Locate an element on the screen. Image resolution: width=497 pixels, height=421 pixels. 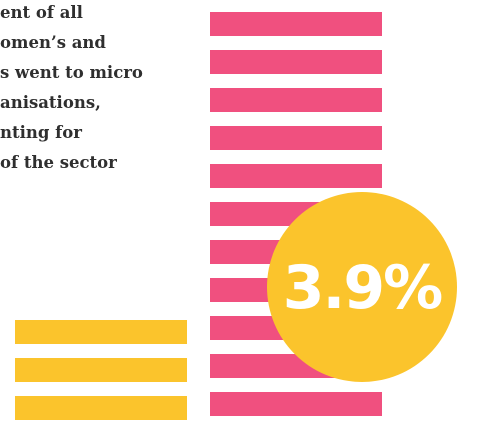
yellow-stripes is located at coordinates (101, 370).